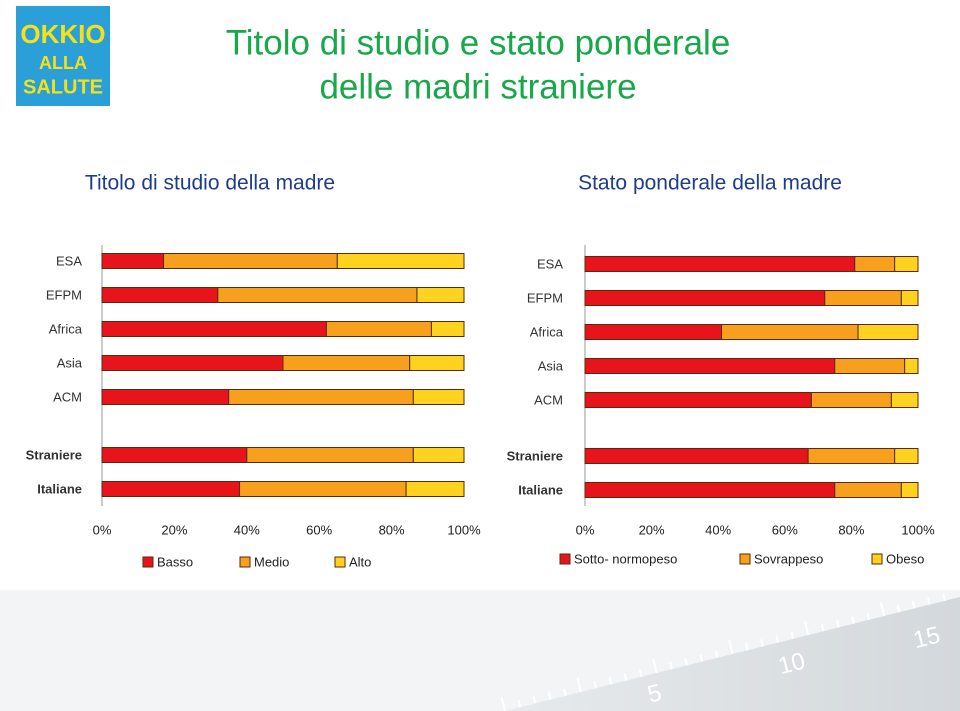 The height and width of the screenshot is (711, 960). Describe the element at coordinates (478, 42) in the screenshot. I see `slide-title: Titolo di studio e stato ponderale` at that location.